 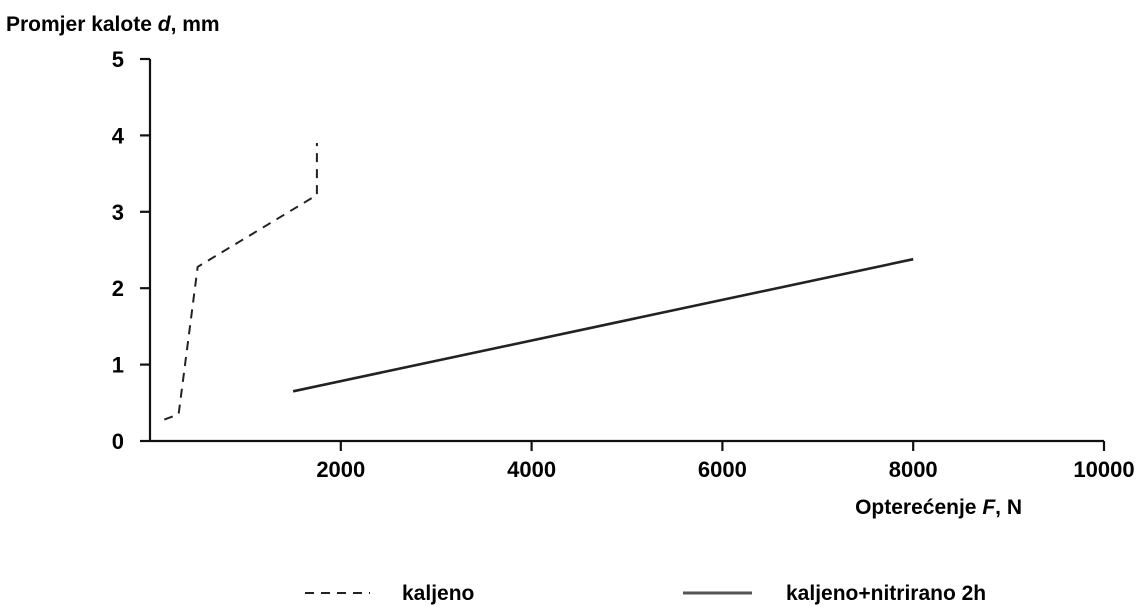 I want to click on x-tick-label: 6000, so click(x=722, y=469).